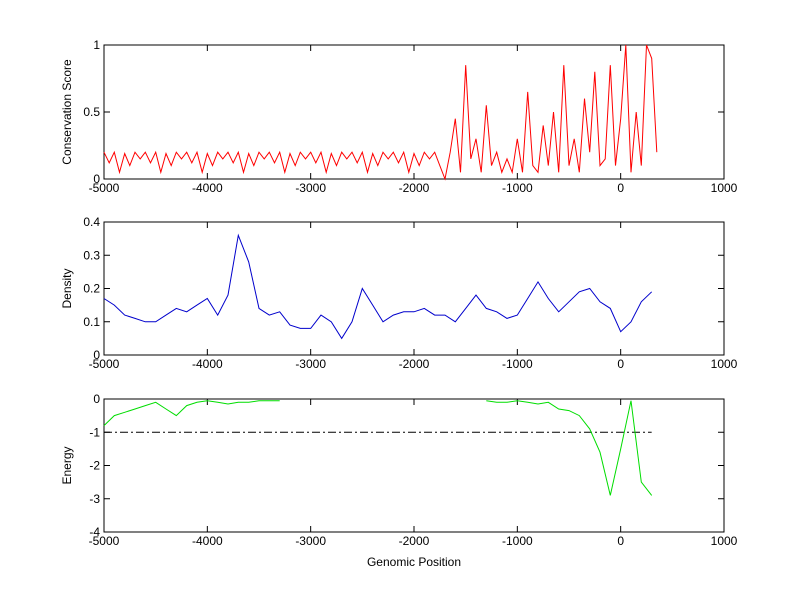 The image size is (800, 599). Describe the element at coordinates (94, 432) in the screenshot. I see `y-tick-label: -1` at that location.